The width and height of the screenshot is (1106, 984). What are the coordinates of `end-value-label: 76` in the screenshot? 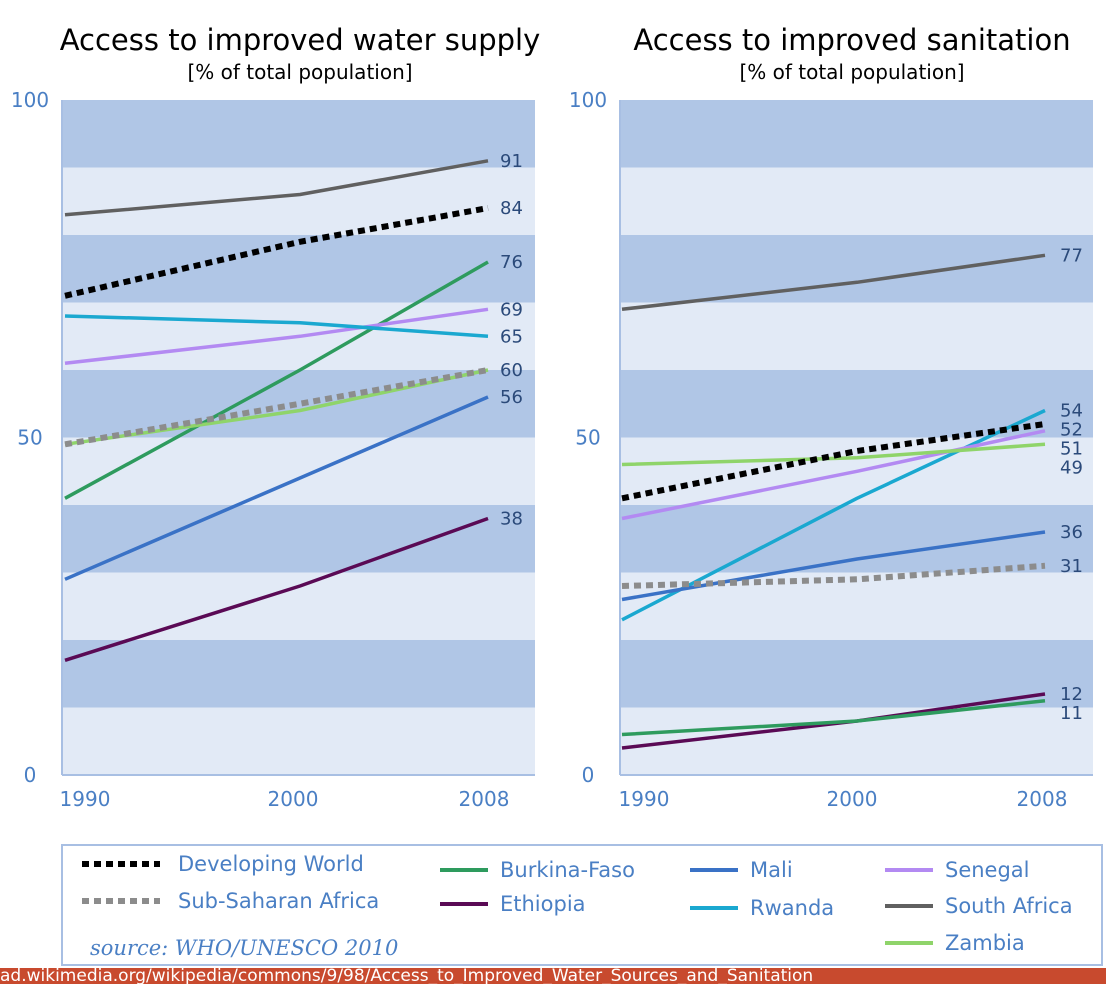 It's located at (511, 262).